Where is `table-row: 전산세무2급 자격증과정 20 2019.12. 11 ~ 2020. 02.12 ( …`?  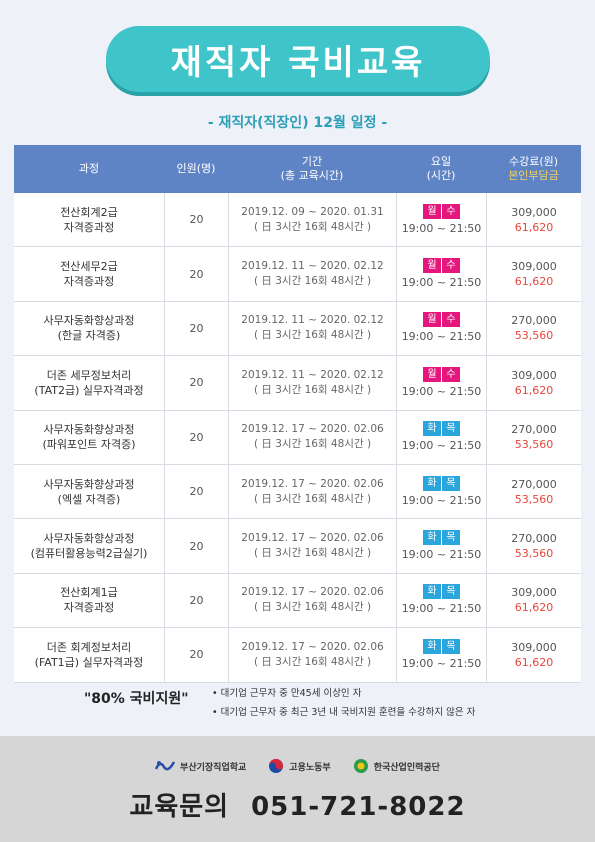 table-row: 전산세무2급 자격증과정 20 2019.12. 11 ~ 2020. 02.12 ( … is located at coordinates (297, 274).